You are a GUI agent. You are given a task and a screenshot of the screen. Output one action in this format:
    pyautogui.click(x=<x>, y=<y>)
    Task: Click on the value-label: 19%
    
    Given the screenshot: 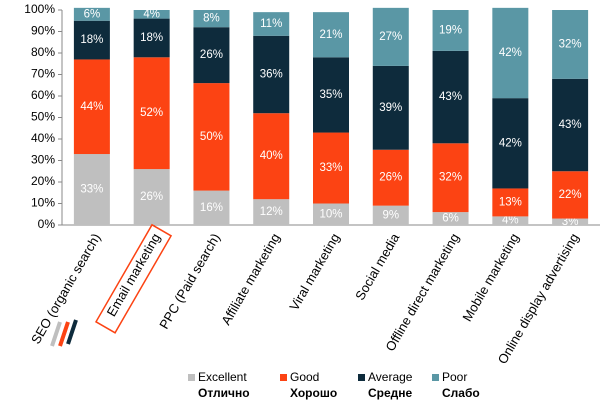 What is the action you would take?
    pyautogui.click(x=450, y=30)
    